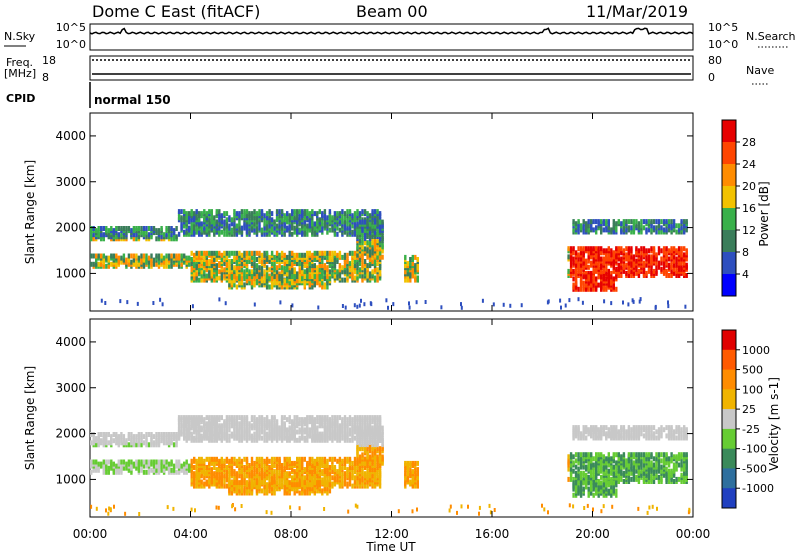  Describe the element at coordinates (19, 62) in the screenshot. I see `freq-label: Freq.` at that location.